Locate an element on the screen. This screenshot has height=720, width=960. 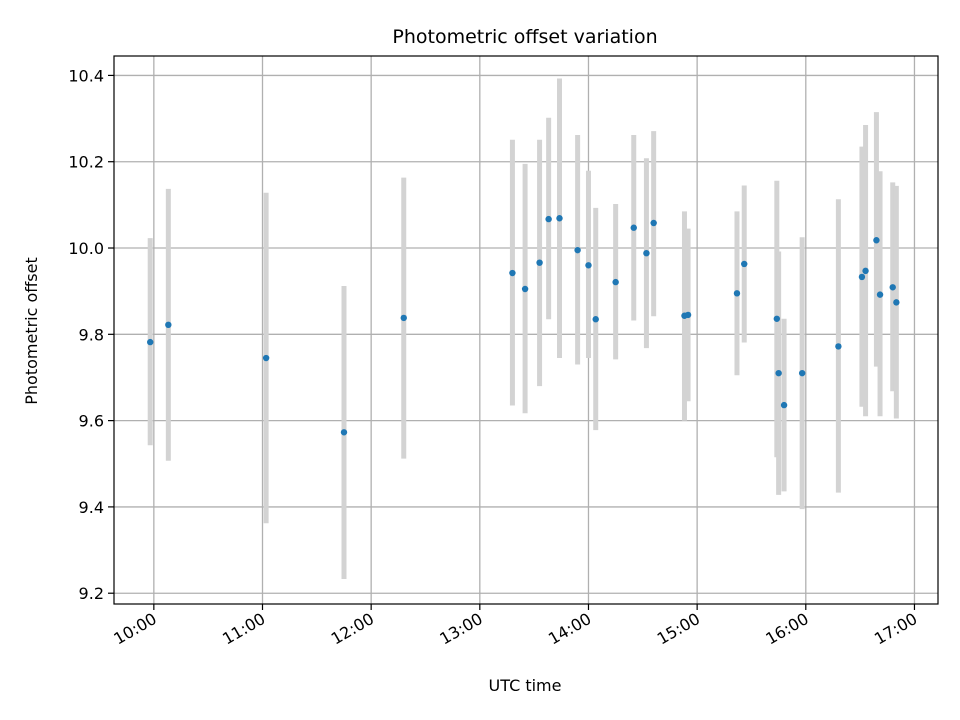
chart-title: Photometric offset variation is located at coordinates (524, 37).